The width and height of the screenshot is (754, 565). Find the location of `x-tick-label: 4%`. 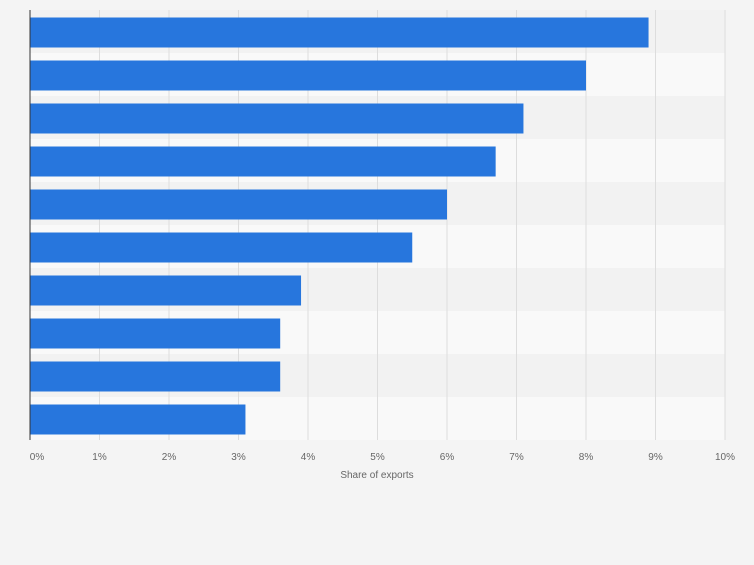

x-tick-label: 4% is located at coordinates (308, 457).